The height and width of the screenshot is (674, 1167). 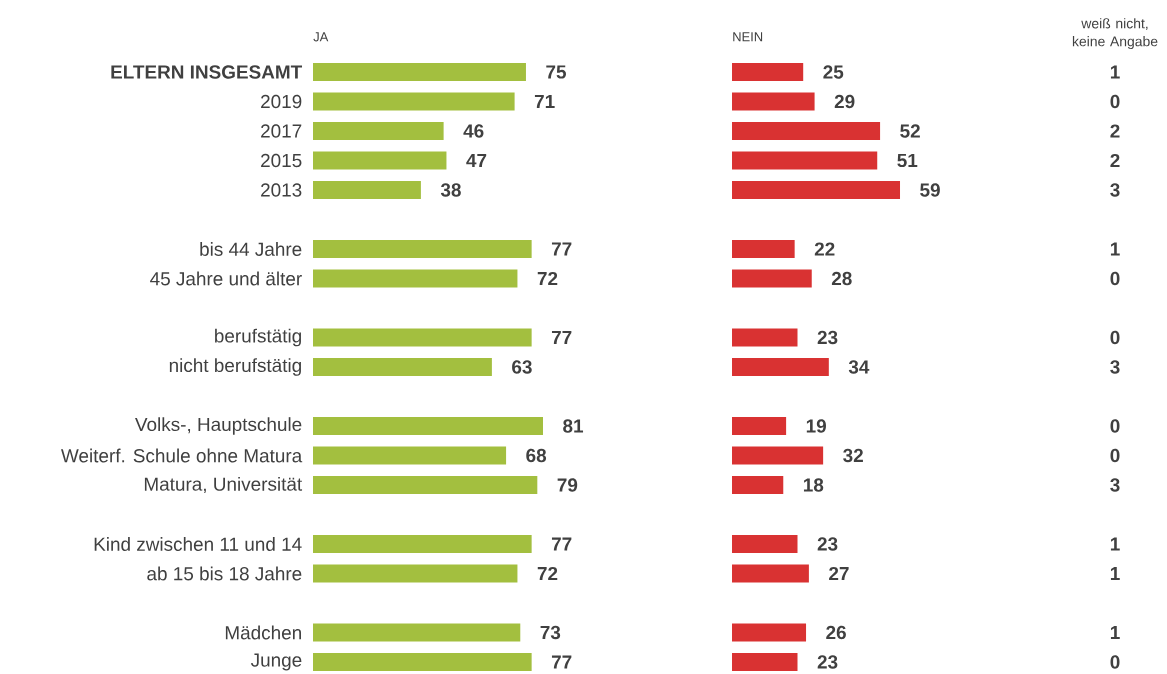 I want to click on data-label: 19, so click(x=816, y=426).